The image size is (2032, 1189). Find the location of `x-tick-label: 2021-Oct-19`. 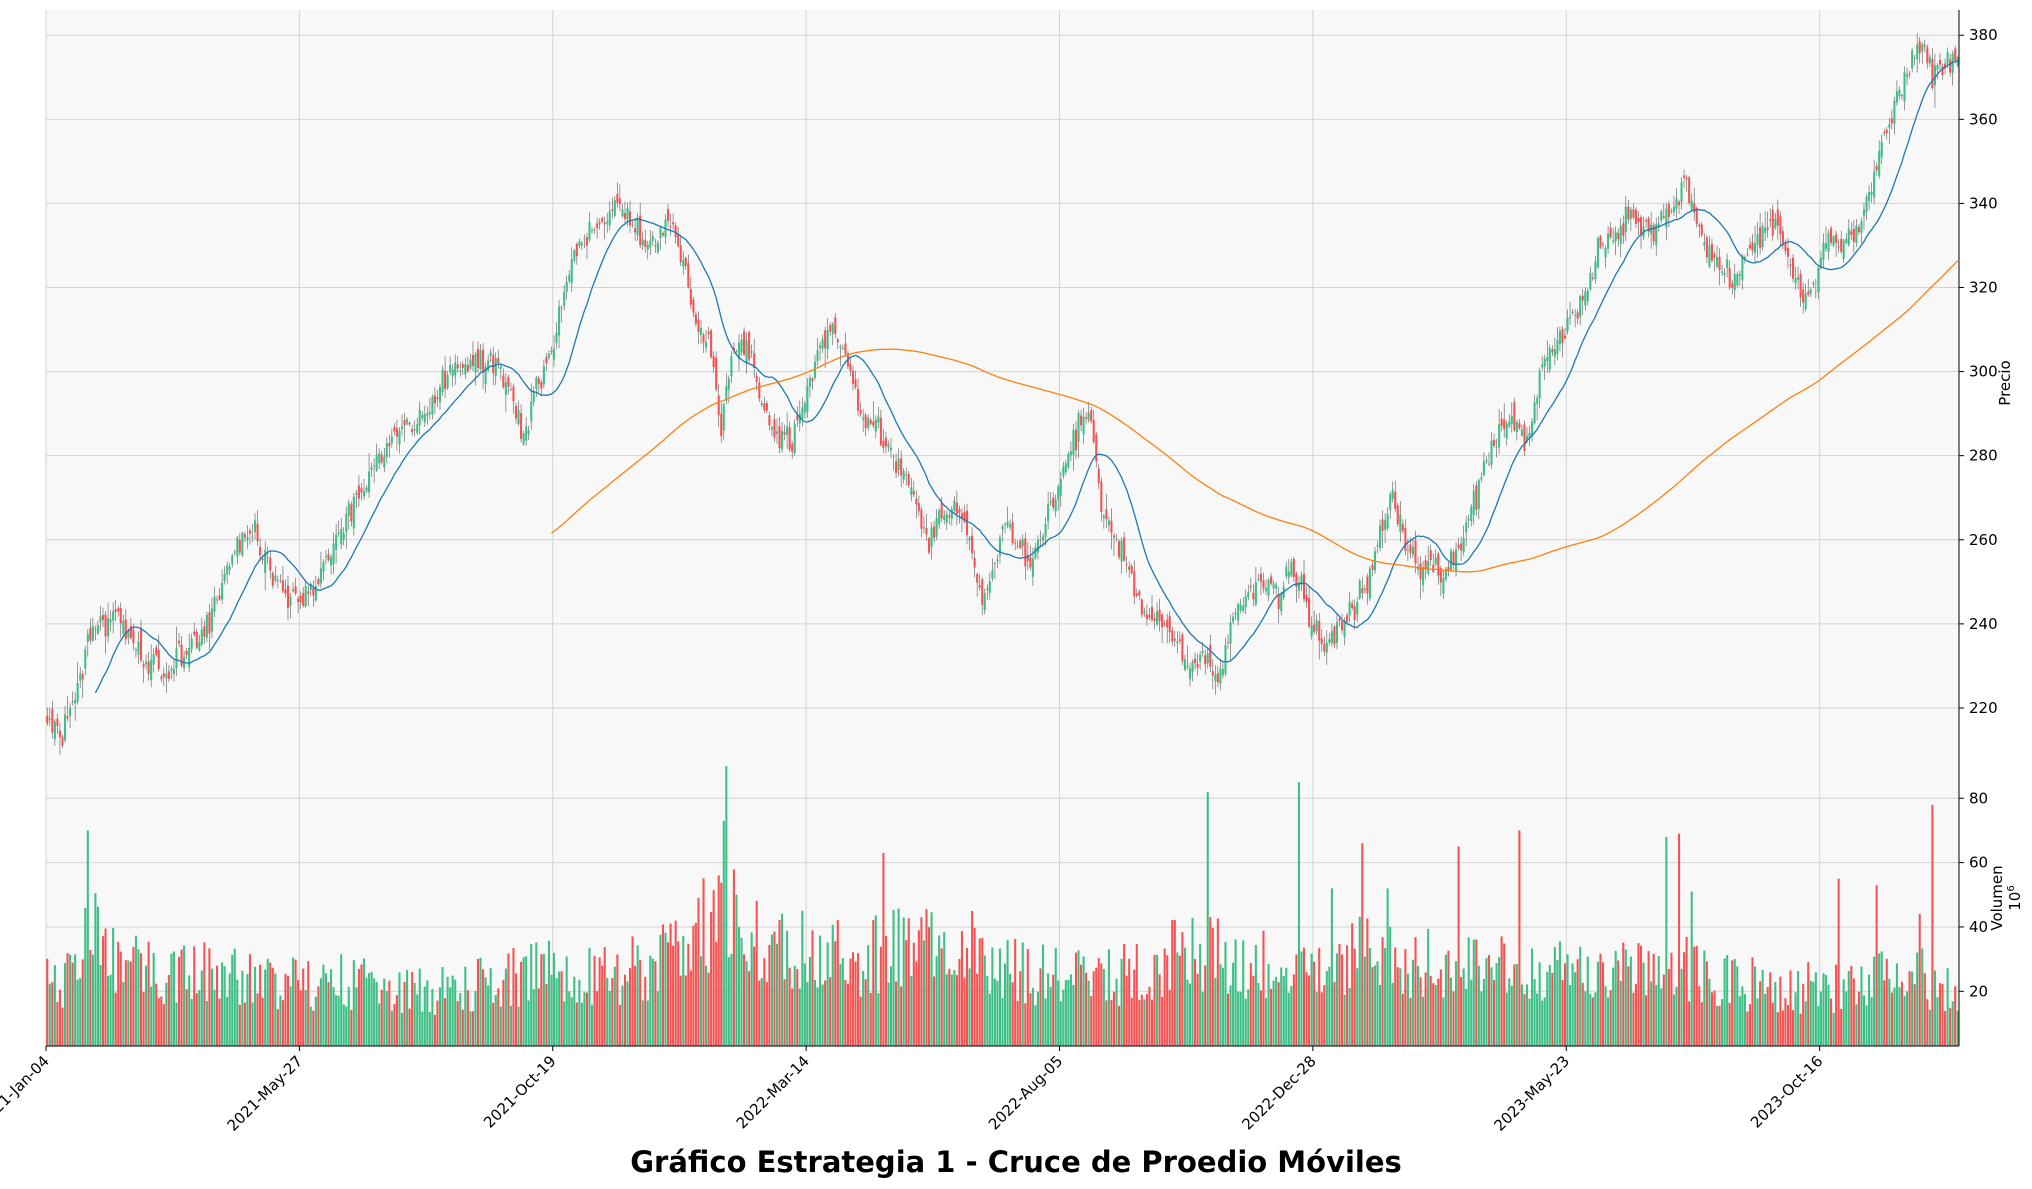

x-tick-label: 2021-Oct-19 is located at coordinates (520, 1092).